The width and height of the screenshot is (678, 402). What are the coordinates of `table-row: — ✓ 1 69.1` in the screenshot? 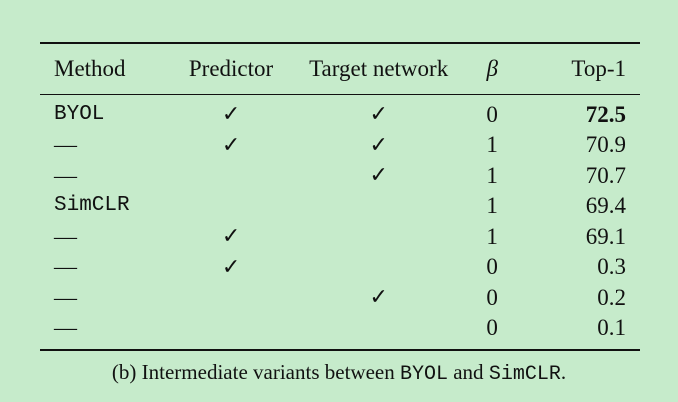 It's located at (340, 236).